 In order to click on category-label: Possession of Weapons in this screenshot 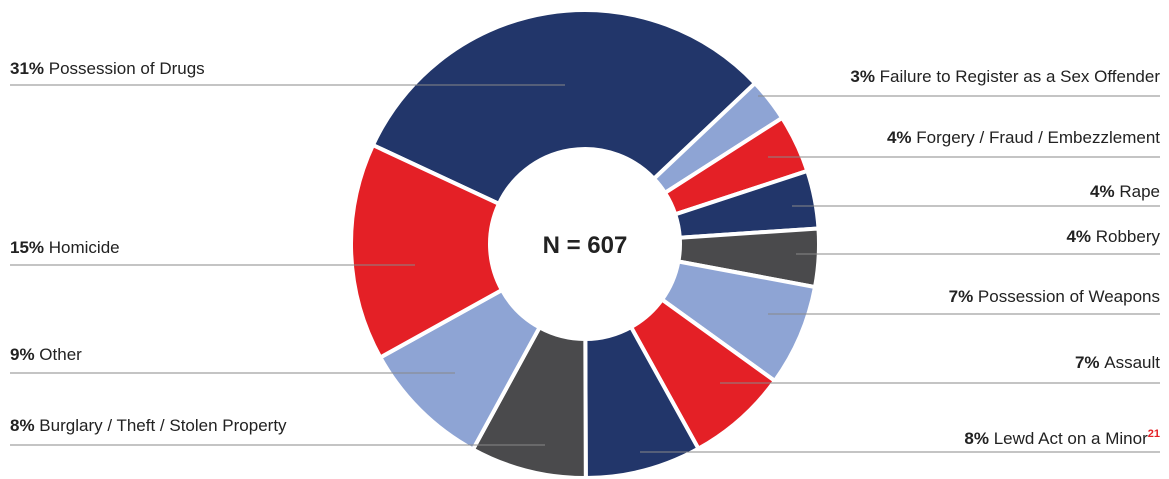, I will do `click(1066, 296)`.